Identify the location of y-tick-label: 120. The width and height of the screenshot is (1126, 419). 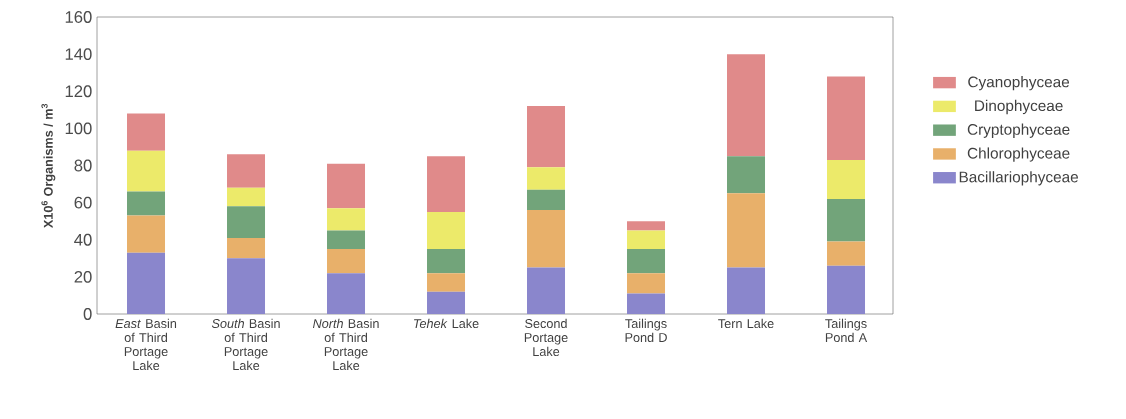
(78, 91).